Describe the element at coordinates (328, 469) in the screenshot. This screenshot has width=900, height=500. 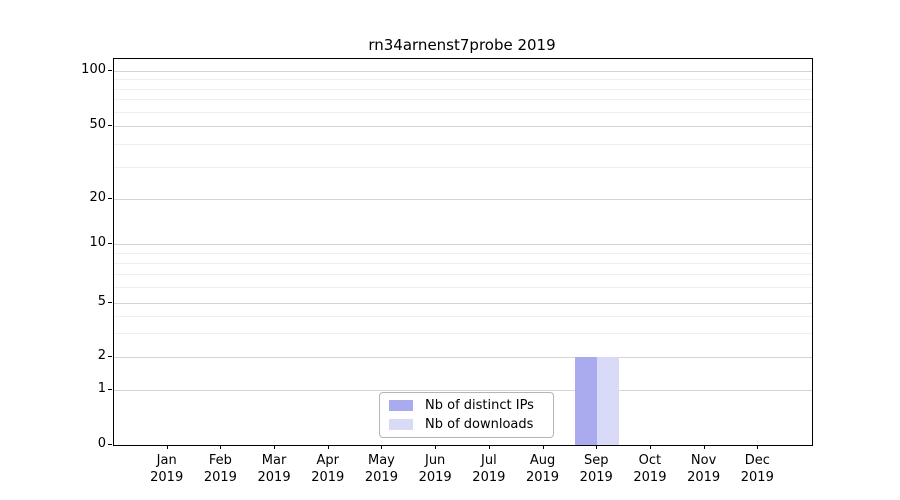
I see `x-axis-tick-label: Apr 2019` at that location.